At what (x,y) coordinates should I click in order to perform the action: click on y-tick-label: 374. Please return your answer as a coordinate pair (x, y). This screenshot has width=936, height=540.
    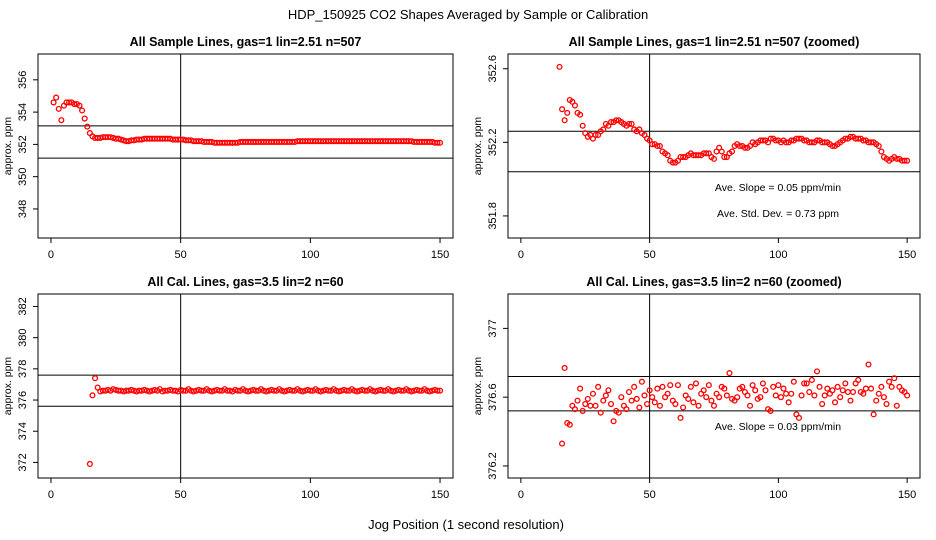
    Looking at the image, I should click on (23, 431).